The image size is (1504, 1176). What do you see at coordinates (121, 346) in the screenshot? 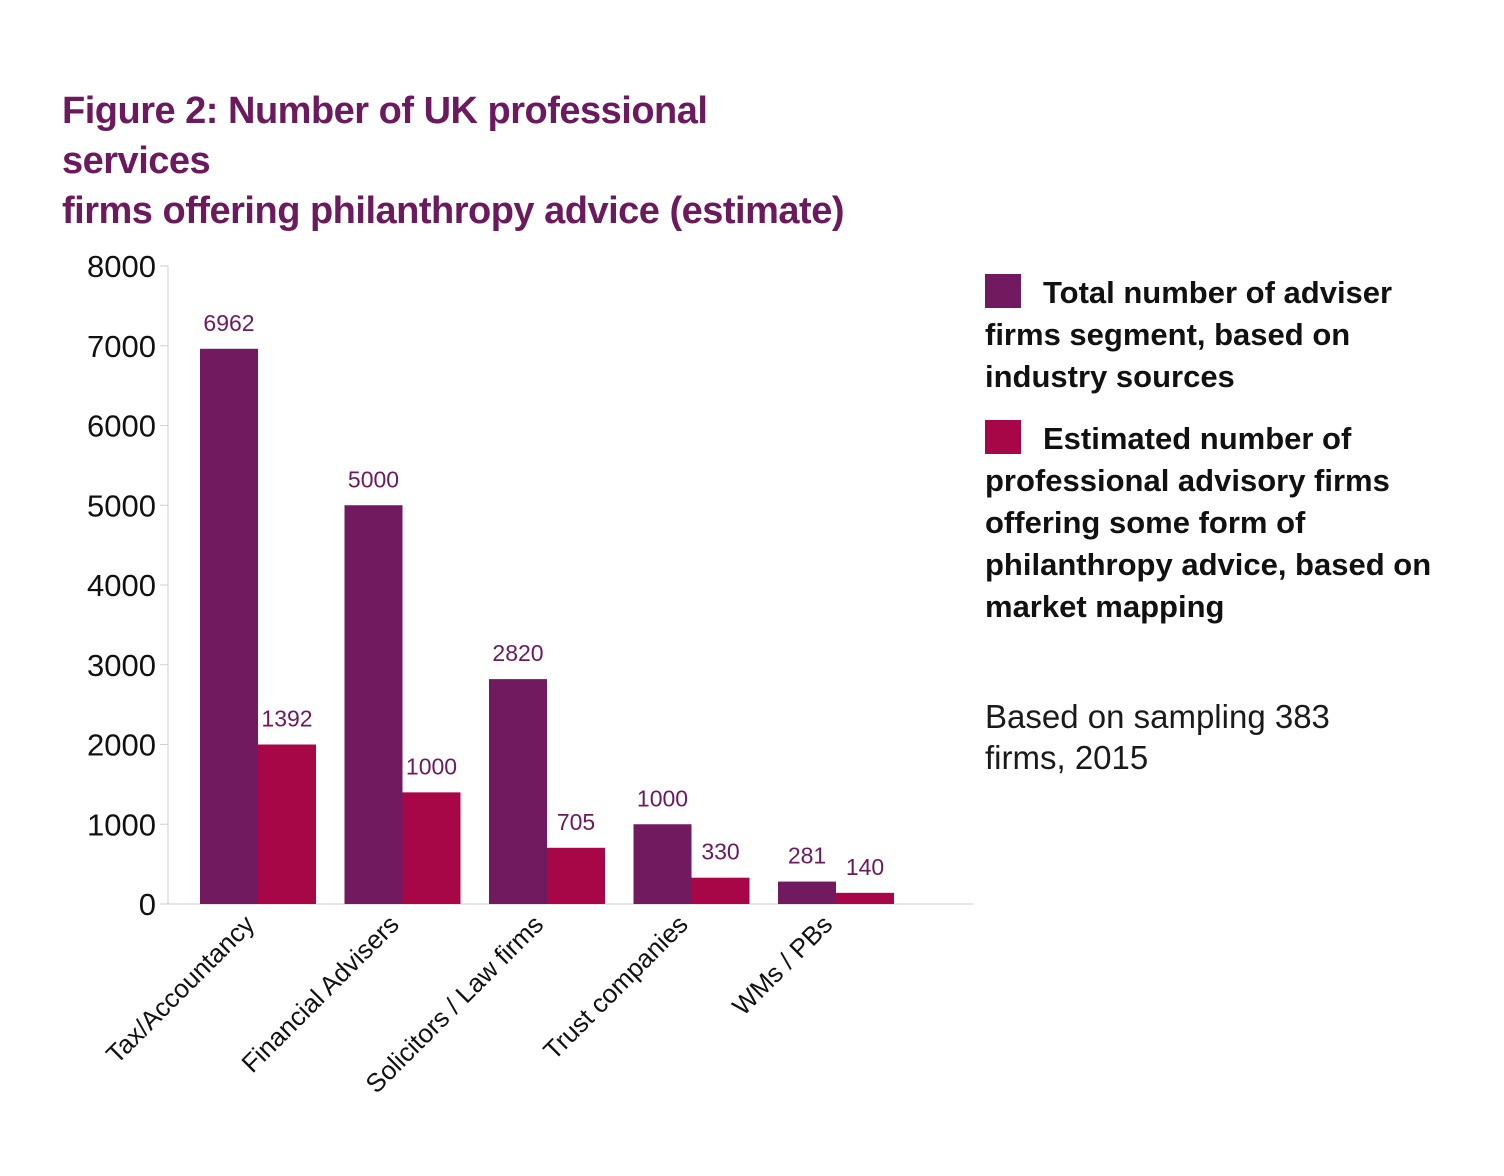
I see `y-tick-label: 7000` at bounding box center [121, 346].